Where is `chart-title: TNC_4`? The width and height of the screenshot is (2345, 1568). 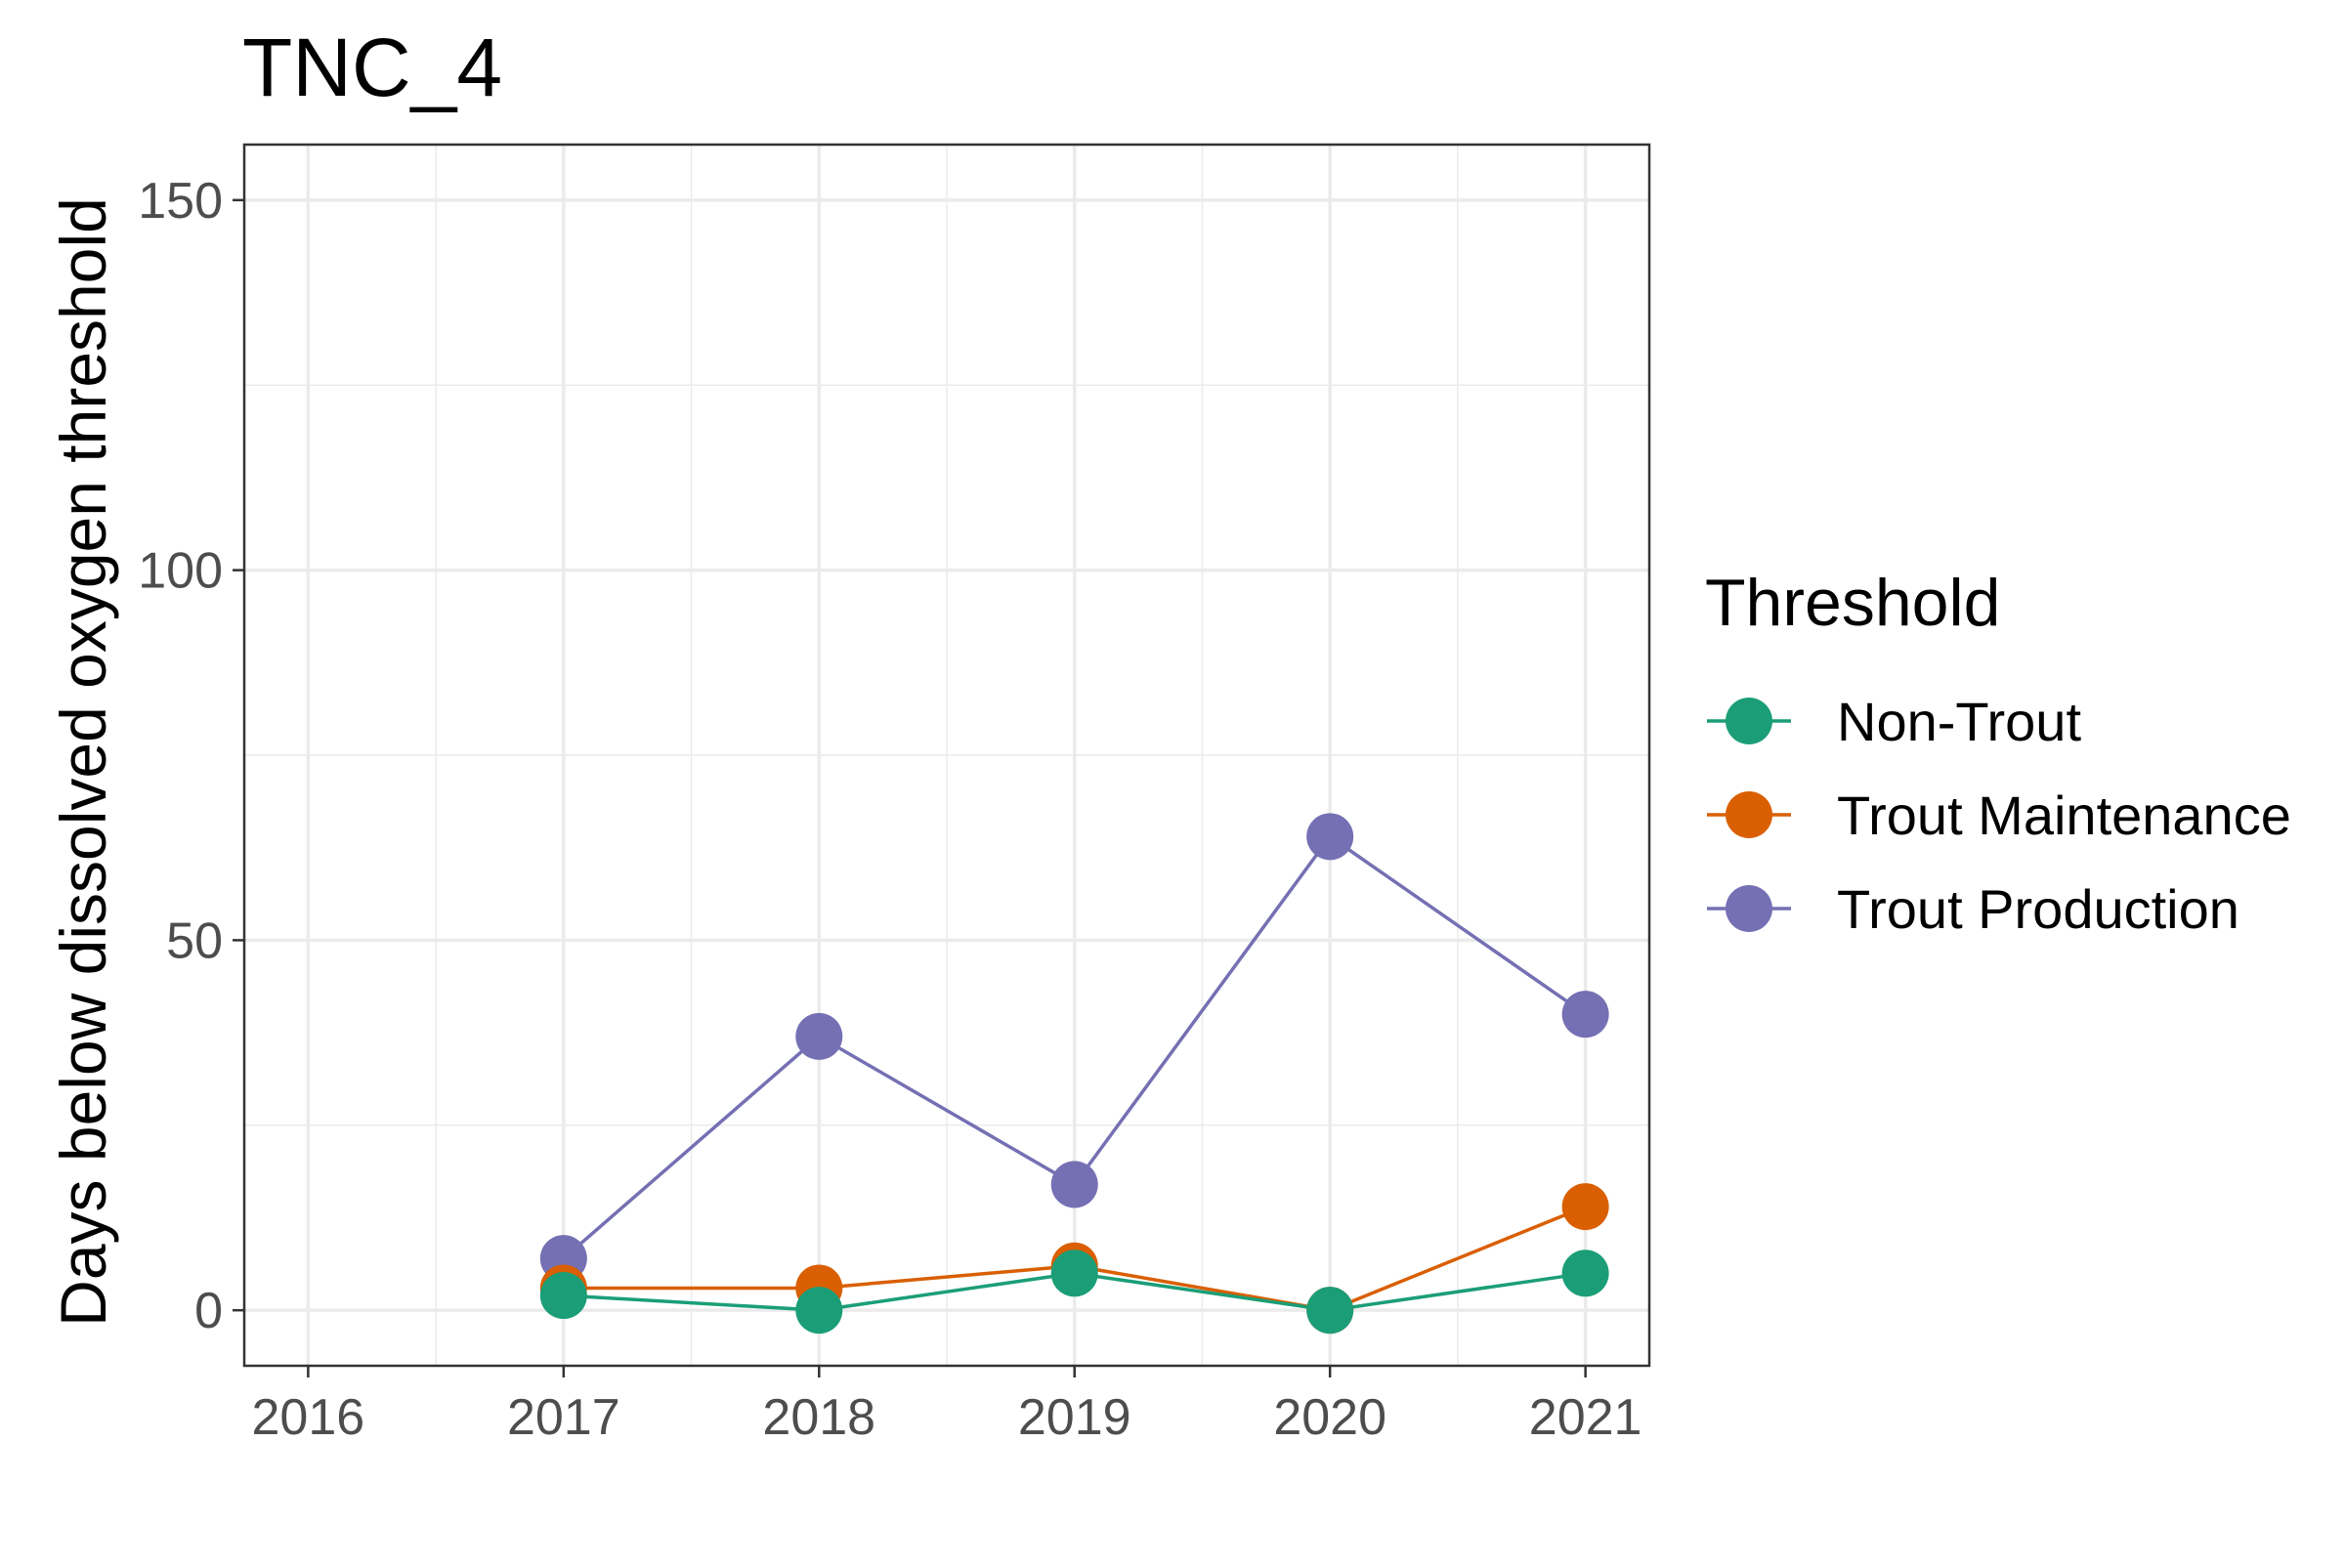 chart-title: TNC_4 is located at coordinates (372, 67).